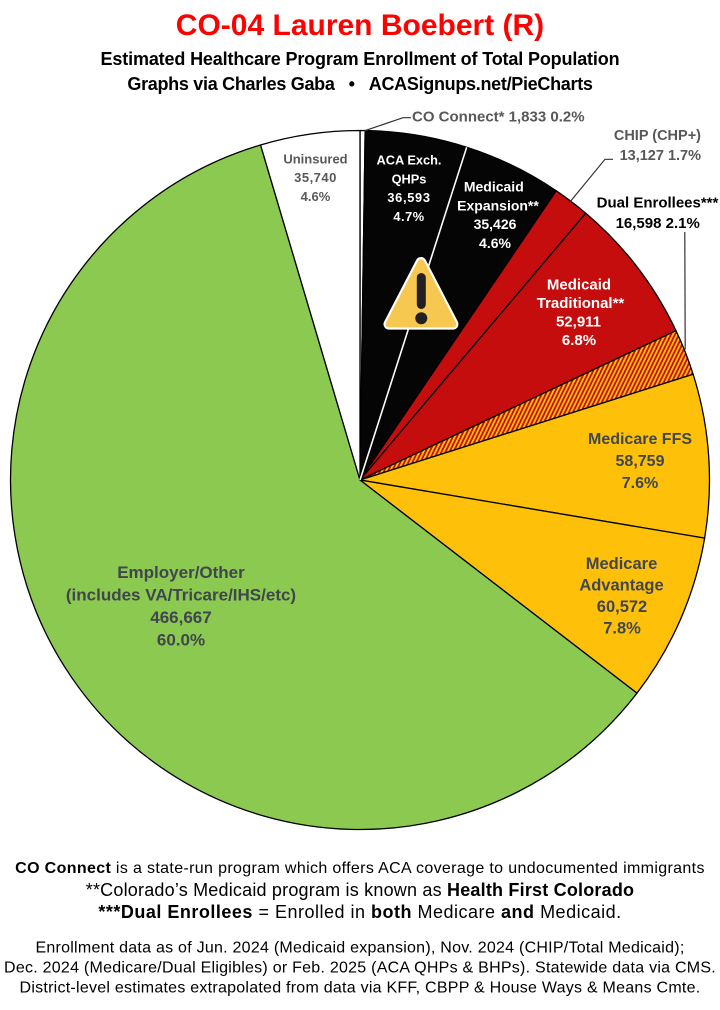 The height and width of the screenshot is (1010, 720). What do you see at coordinates (408, 216) in the screenshot?
I see `svg-text: 4.7%` at bounding box center [408, 216].